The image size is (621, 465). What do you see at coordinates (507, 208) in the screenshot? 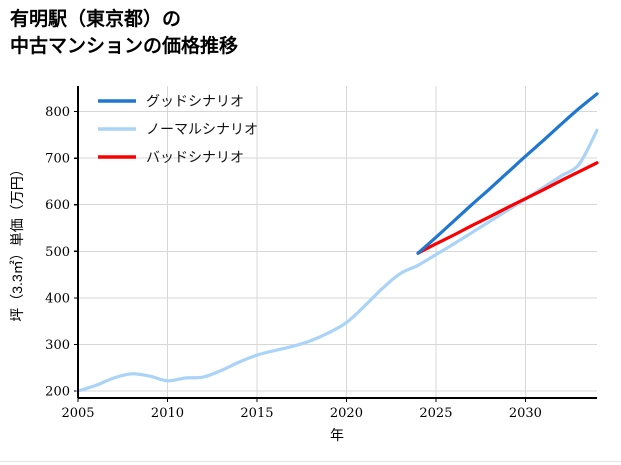
I see `series-line-バッドシナリオ` at bounding box center [507, 208].